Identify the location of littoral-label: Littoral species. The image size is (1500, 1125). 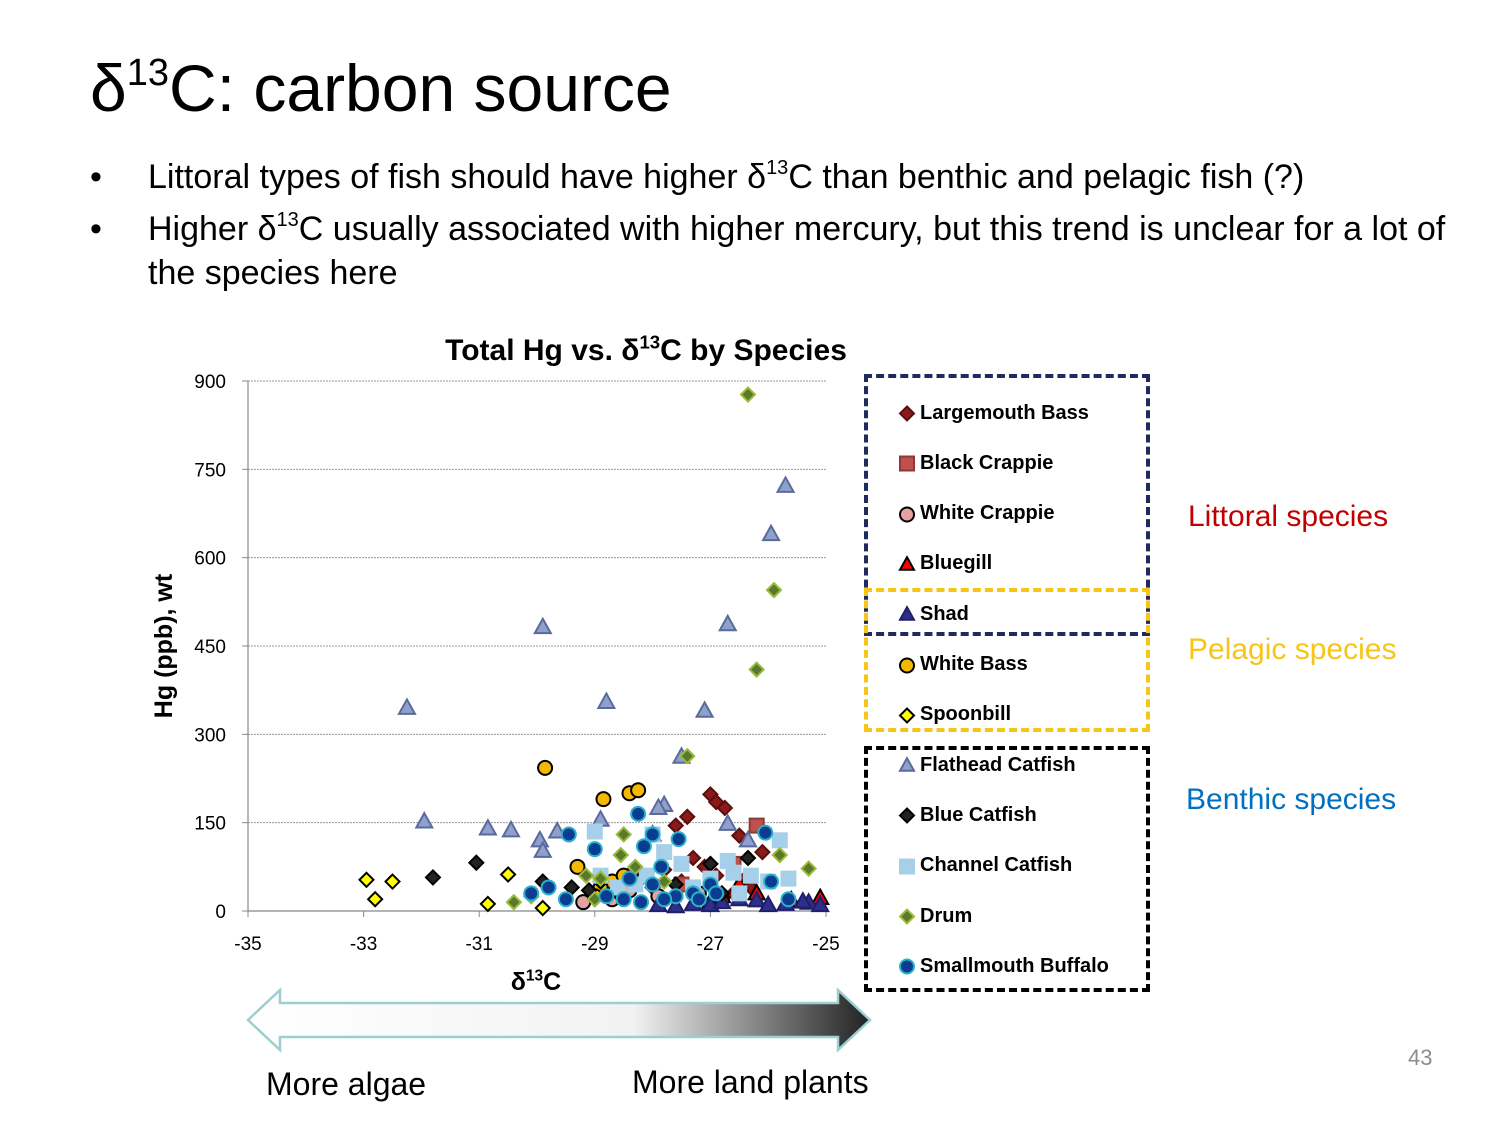
(1288, 516).